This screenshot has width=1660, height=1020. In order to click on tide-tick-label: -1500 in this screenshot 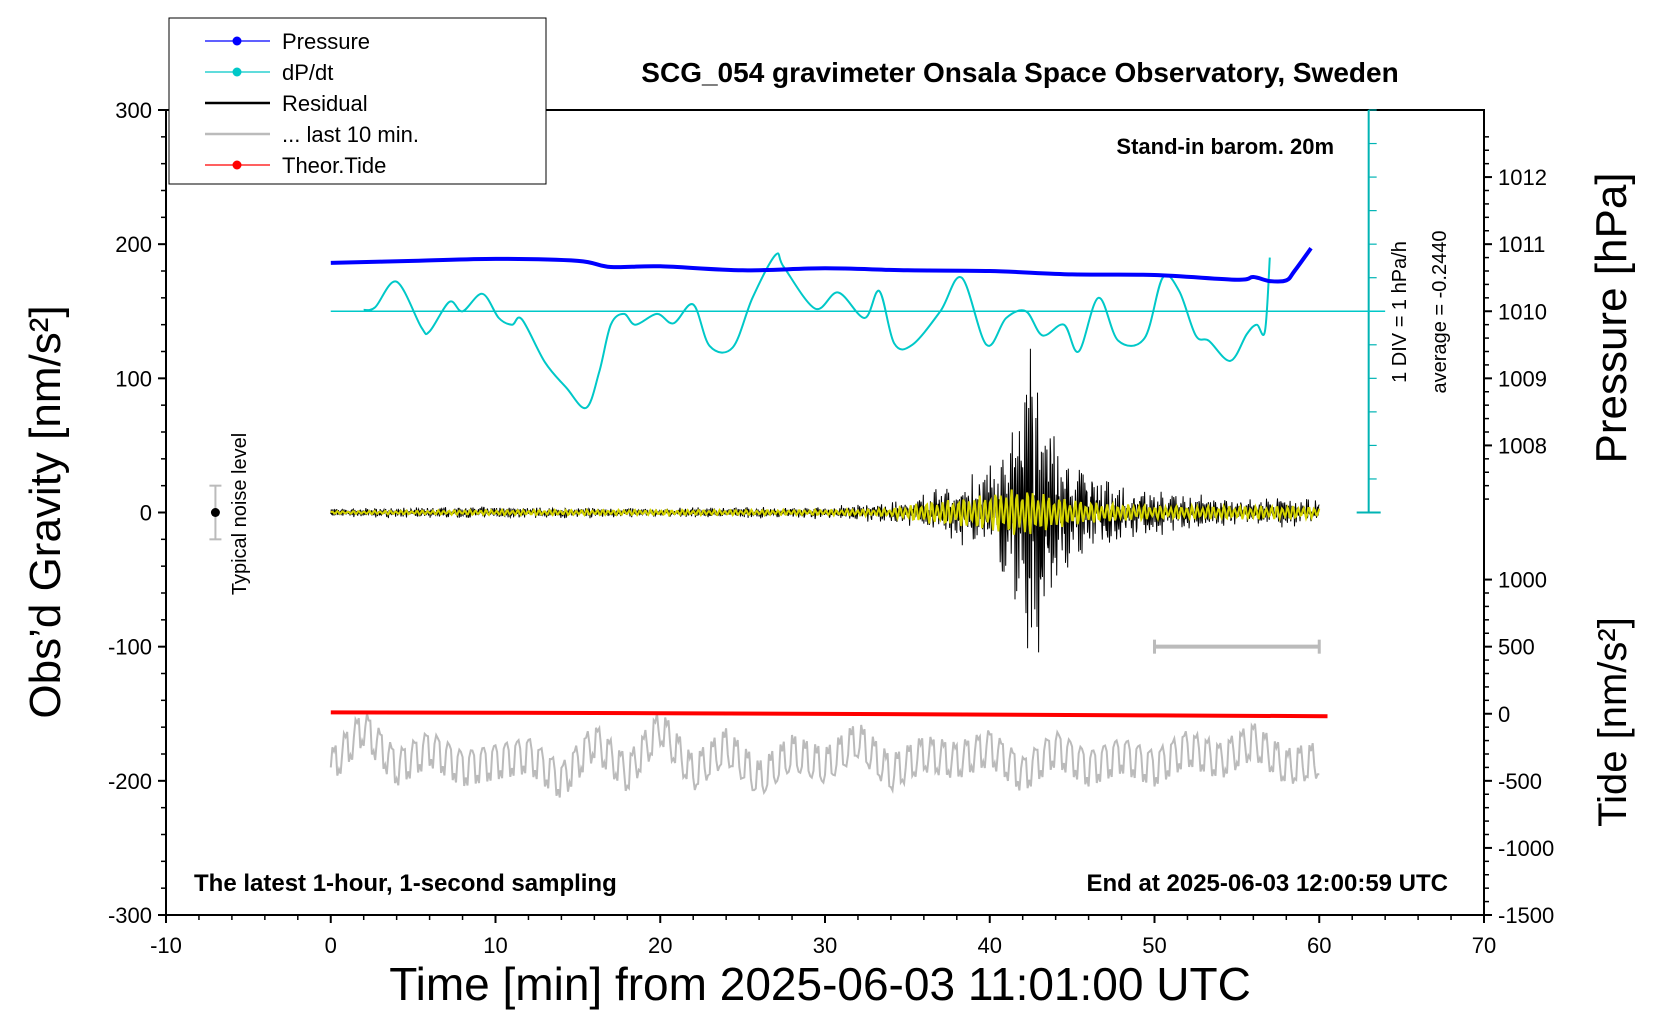, I will do `click(1526, 915)`.